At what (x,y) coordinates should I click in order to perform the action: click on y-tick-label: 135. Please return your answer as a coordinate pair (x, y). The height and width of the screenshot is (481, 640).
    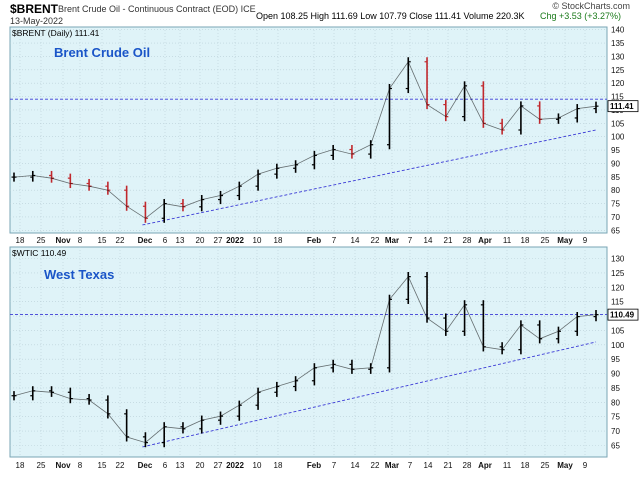
    Looking at the image, I should click on (618, 43).